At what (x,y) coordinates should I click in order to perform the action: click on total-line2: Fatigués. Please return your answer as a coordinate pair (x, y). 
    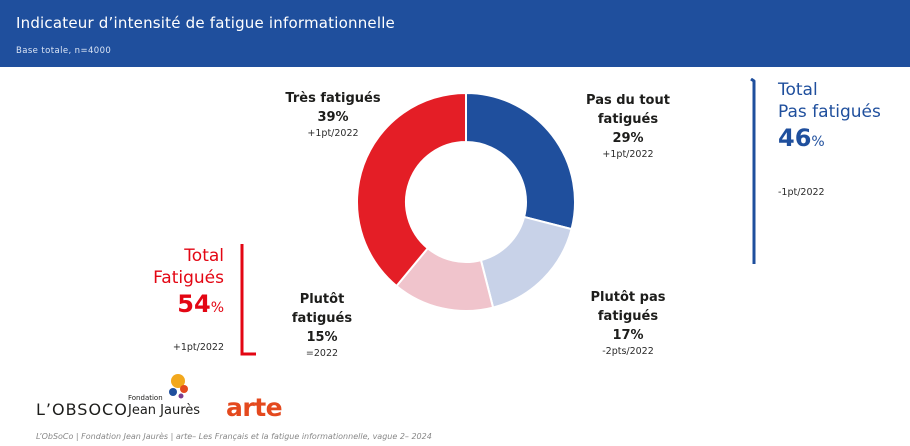
    Looking at the image, I should click on (188, 278).